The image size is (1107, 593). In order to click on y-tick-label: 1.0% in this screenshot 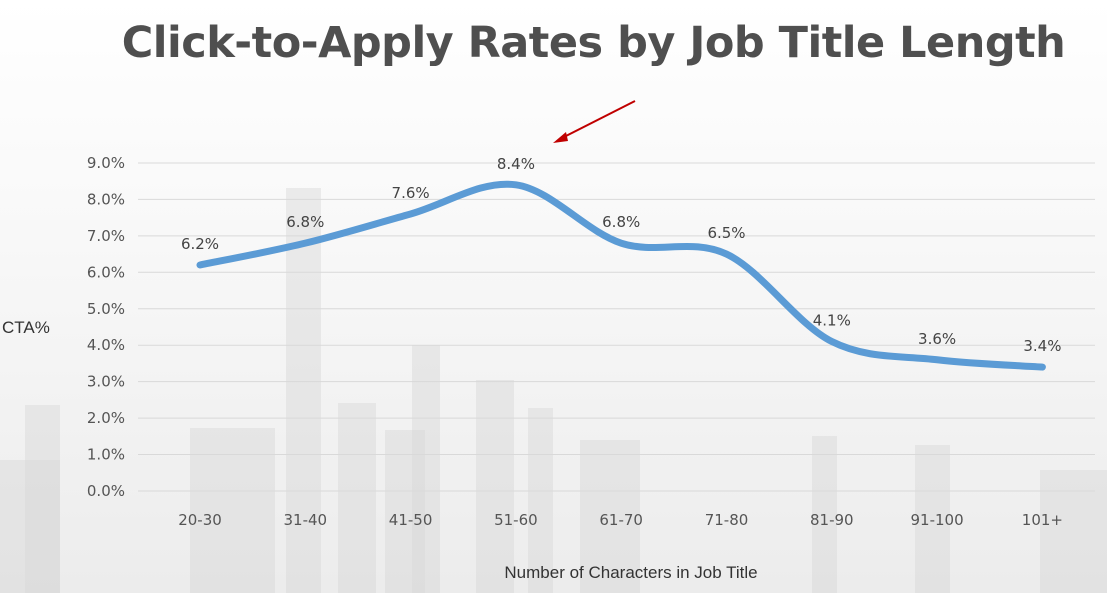, I will do `click(106, 455)`.